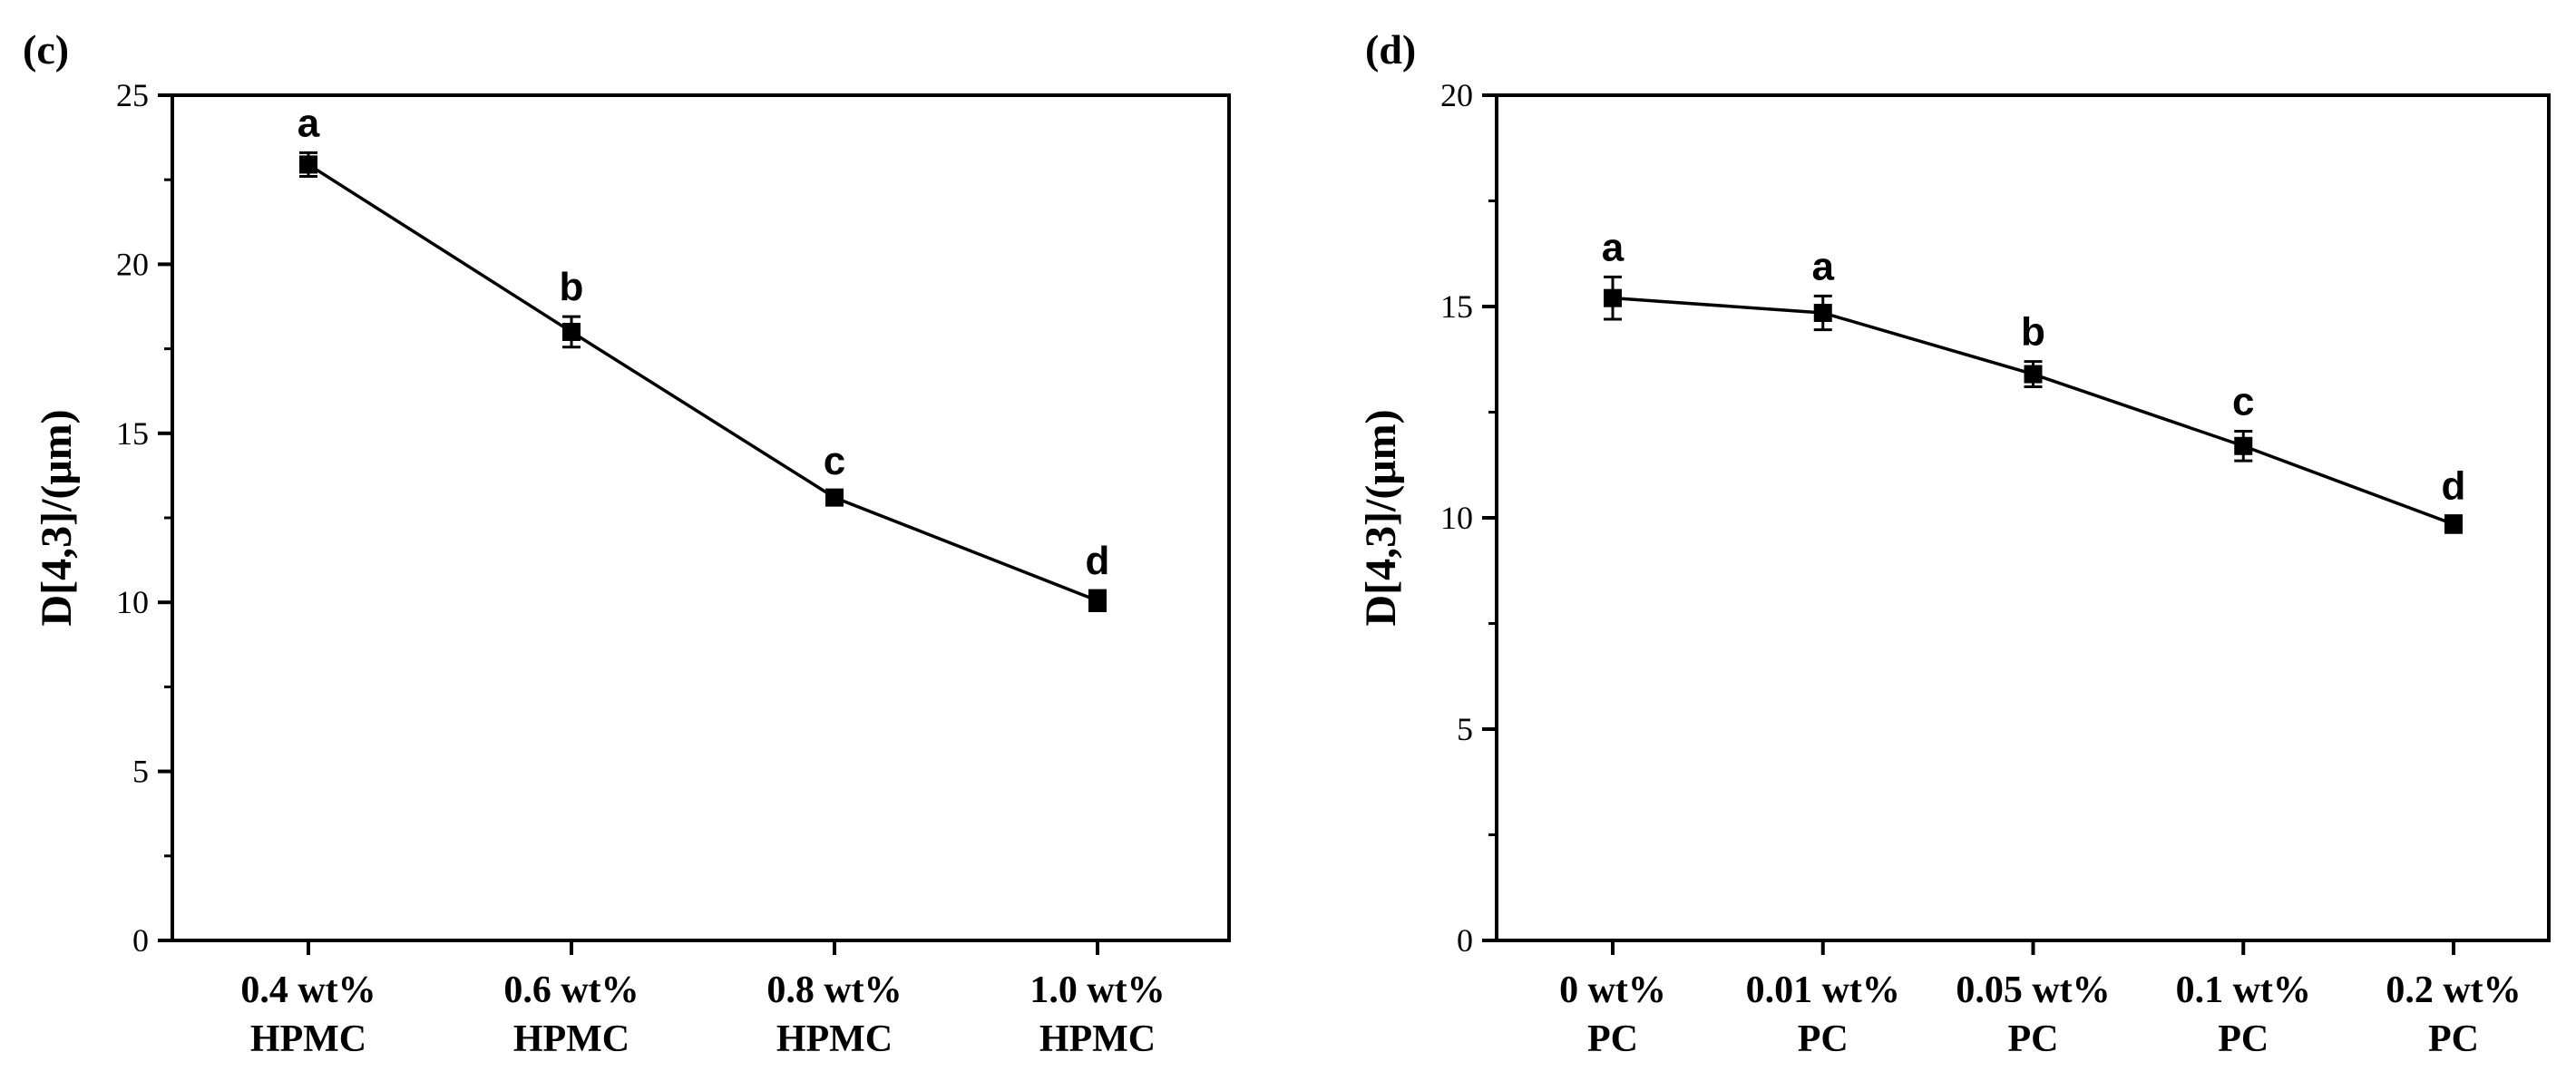  I want to click on series-line, so click(702, 382).